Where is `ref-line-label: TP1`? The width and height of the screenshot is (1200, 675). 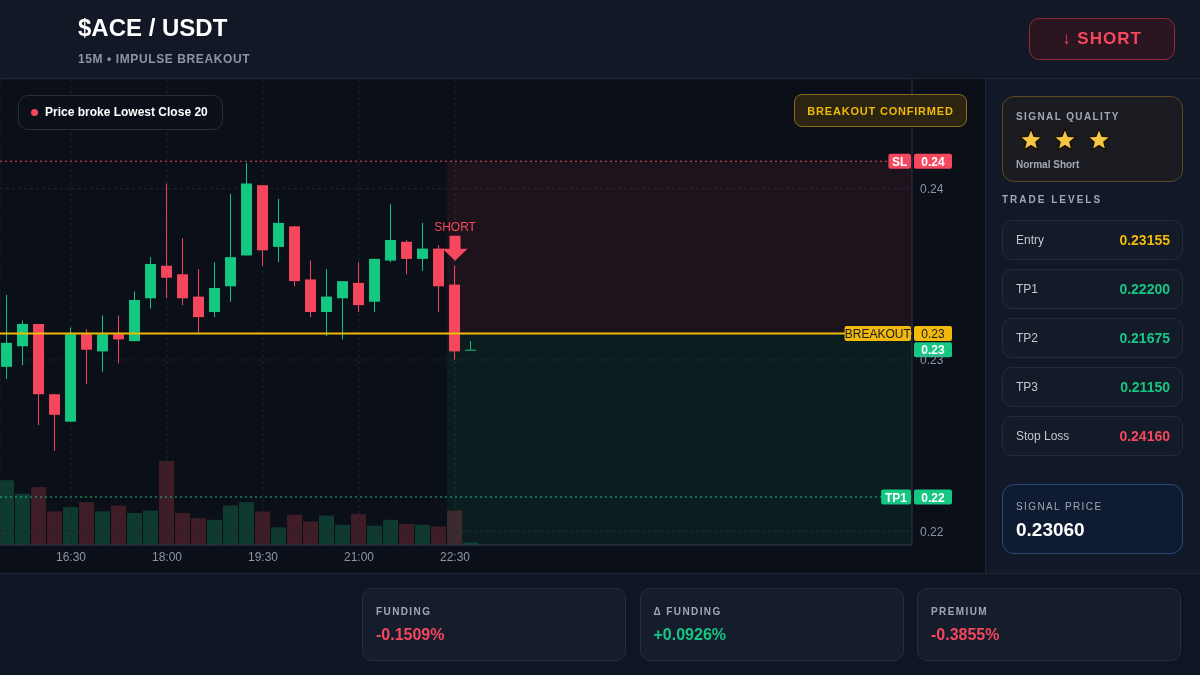 ref-line-label: TP1 is located at coordinates (896, 497).